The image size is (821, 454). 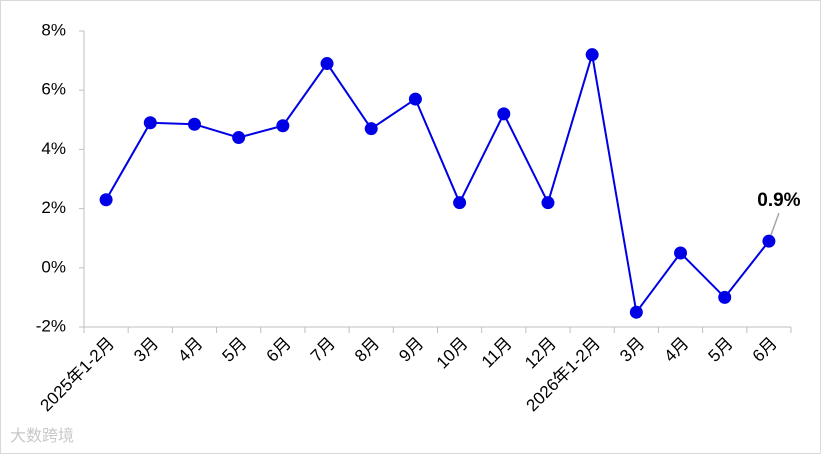 What do you see at coordinates (53, 89) in the screenshot?
I see `y-tick-label: 6%` at bounding box center [53, 89].